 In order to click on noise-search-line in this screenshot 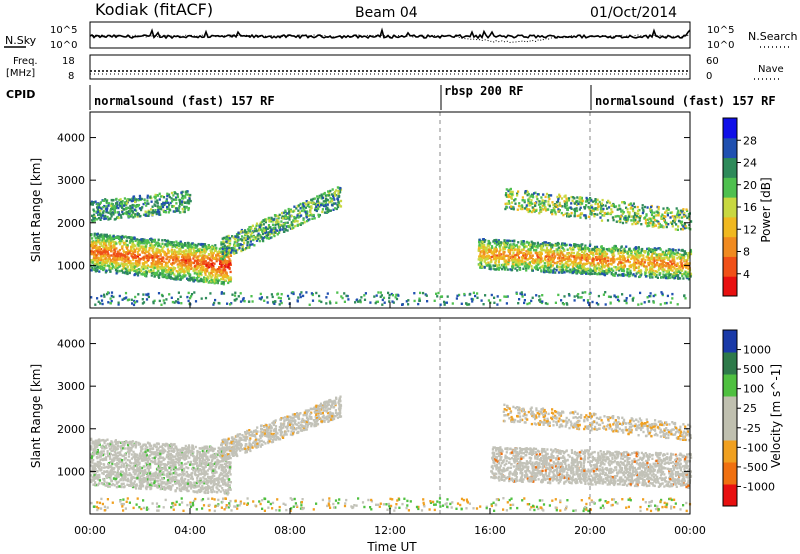, I will do `click(390, 39)`.